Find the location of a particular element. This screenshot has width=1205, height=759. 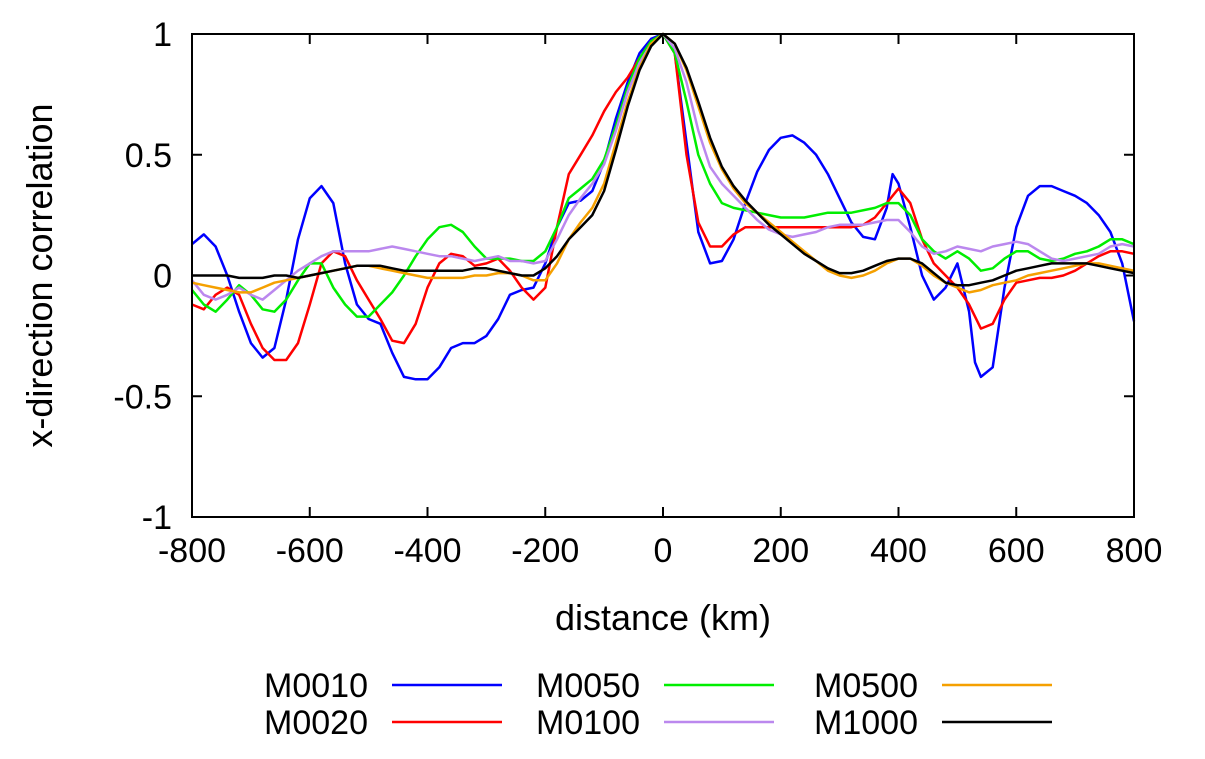

y-tick-label: -0.5 is located at coordinates (142, 397).